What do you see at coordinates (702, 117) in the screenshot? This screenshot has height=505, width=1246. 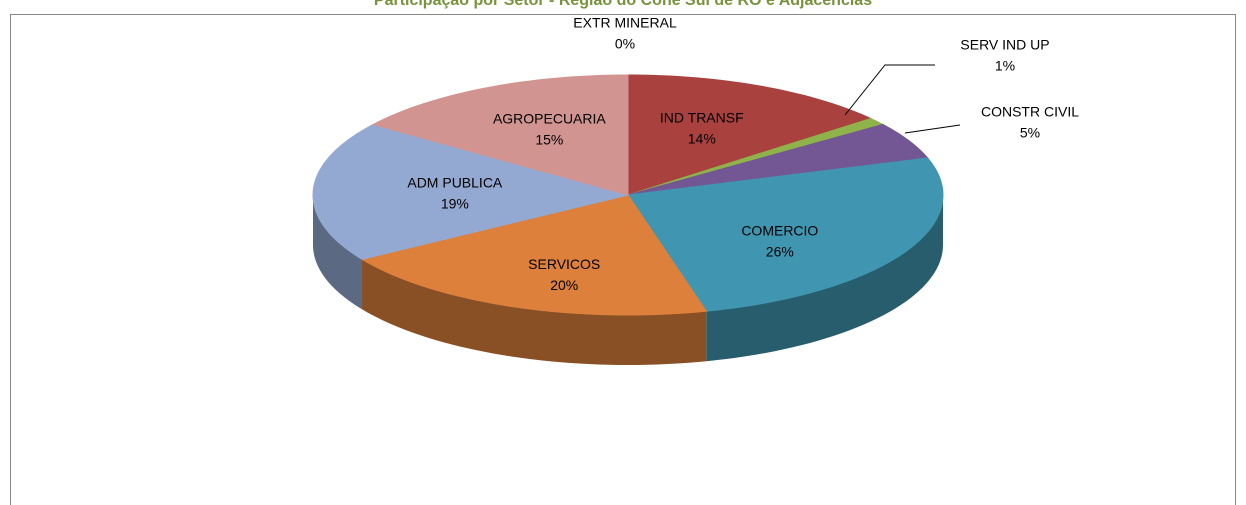 I see `data-label-name: IND TRANSF` at bounding box center [702, 117].